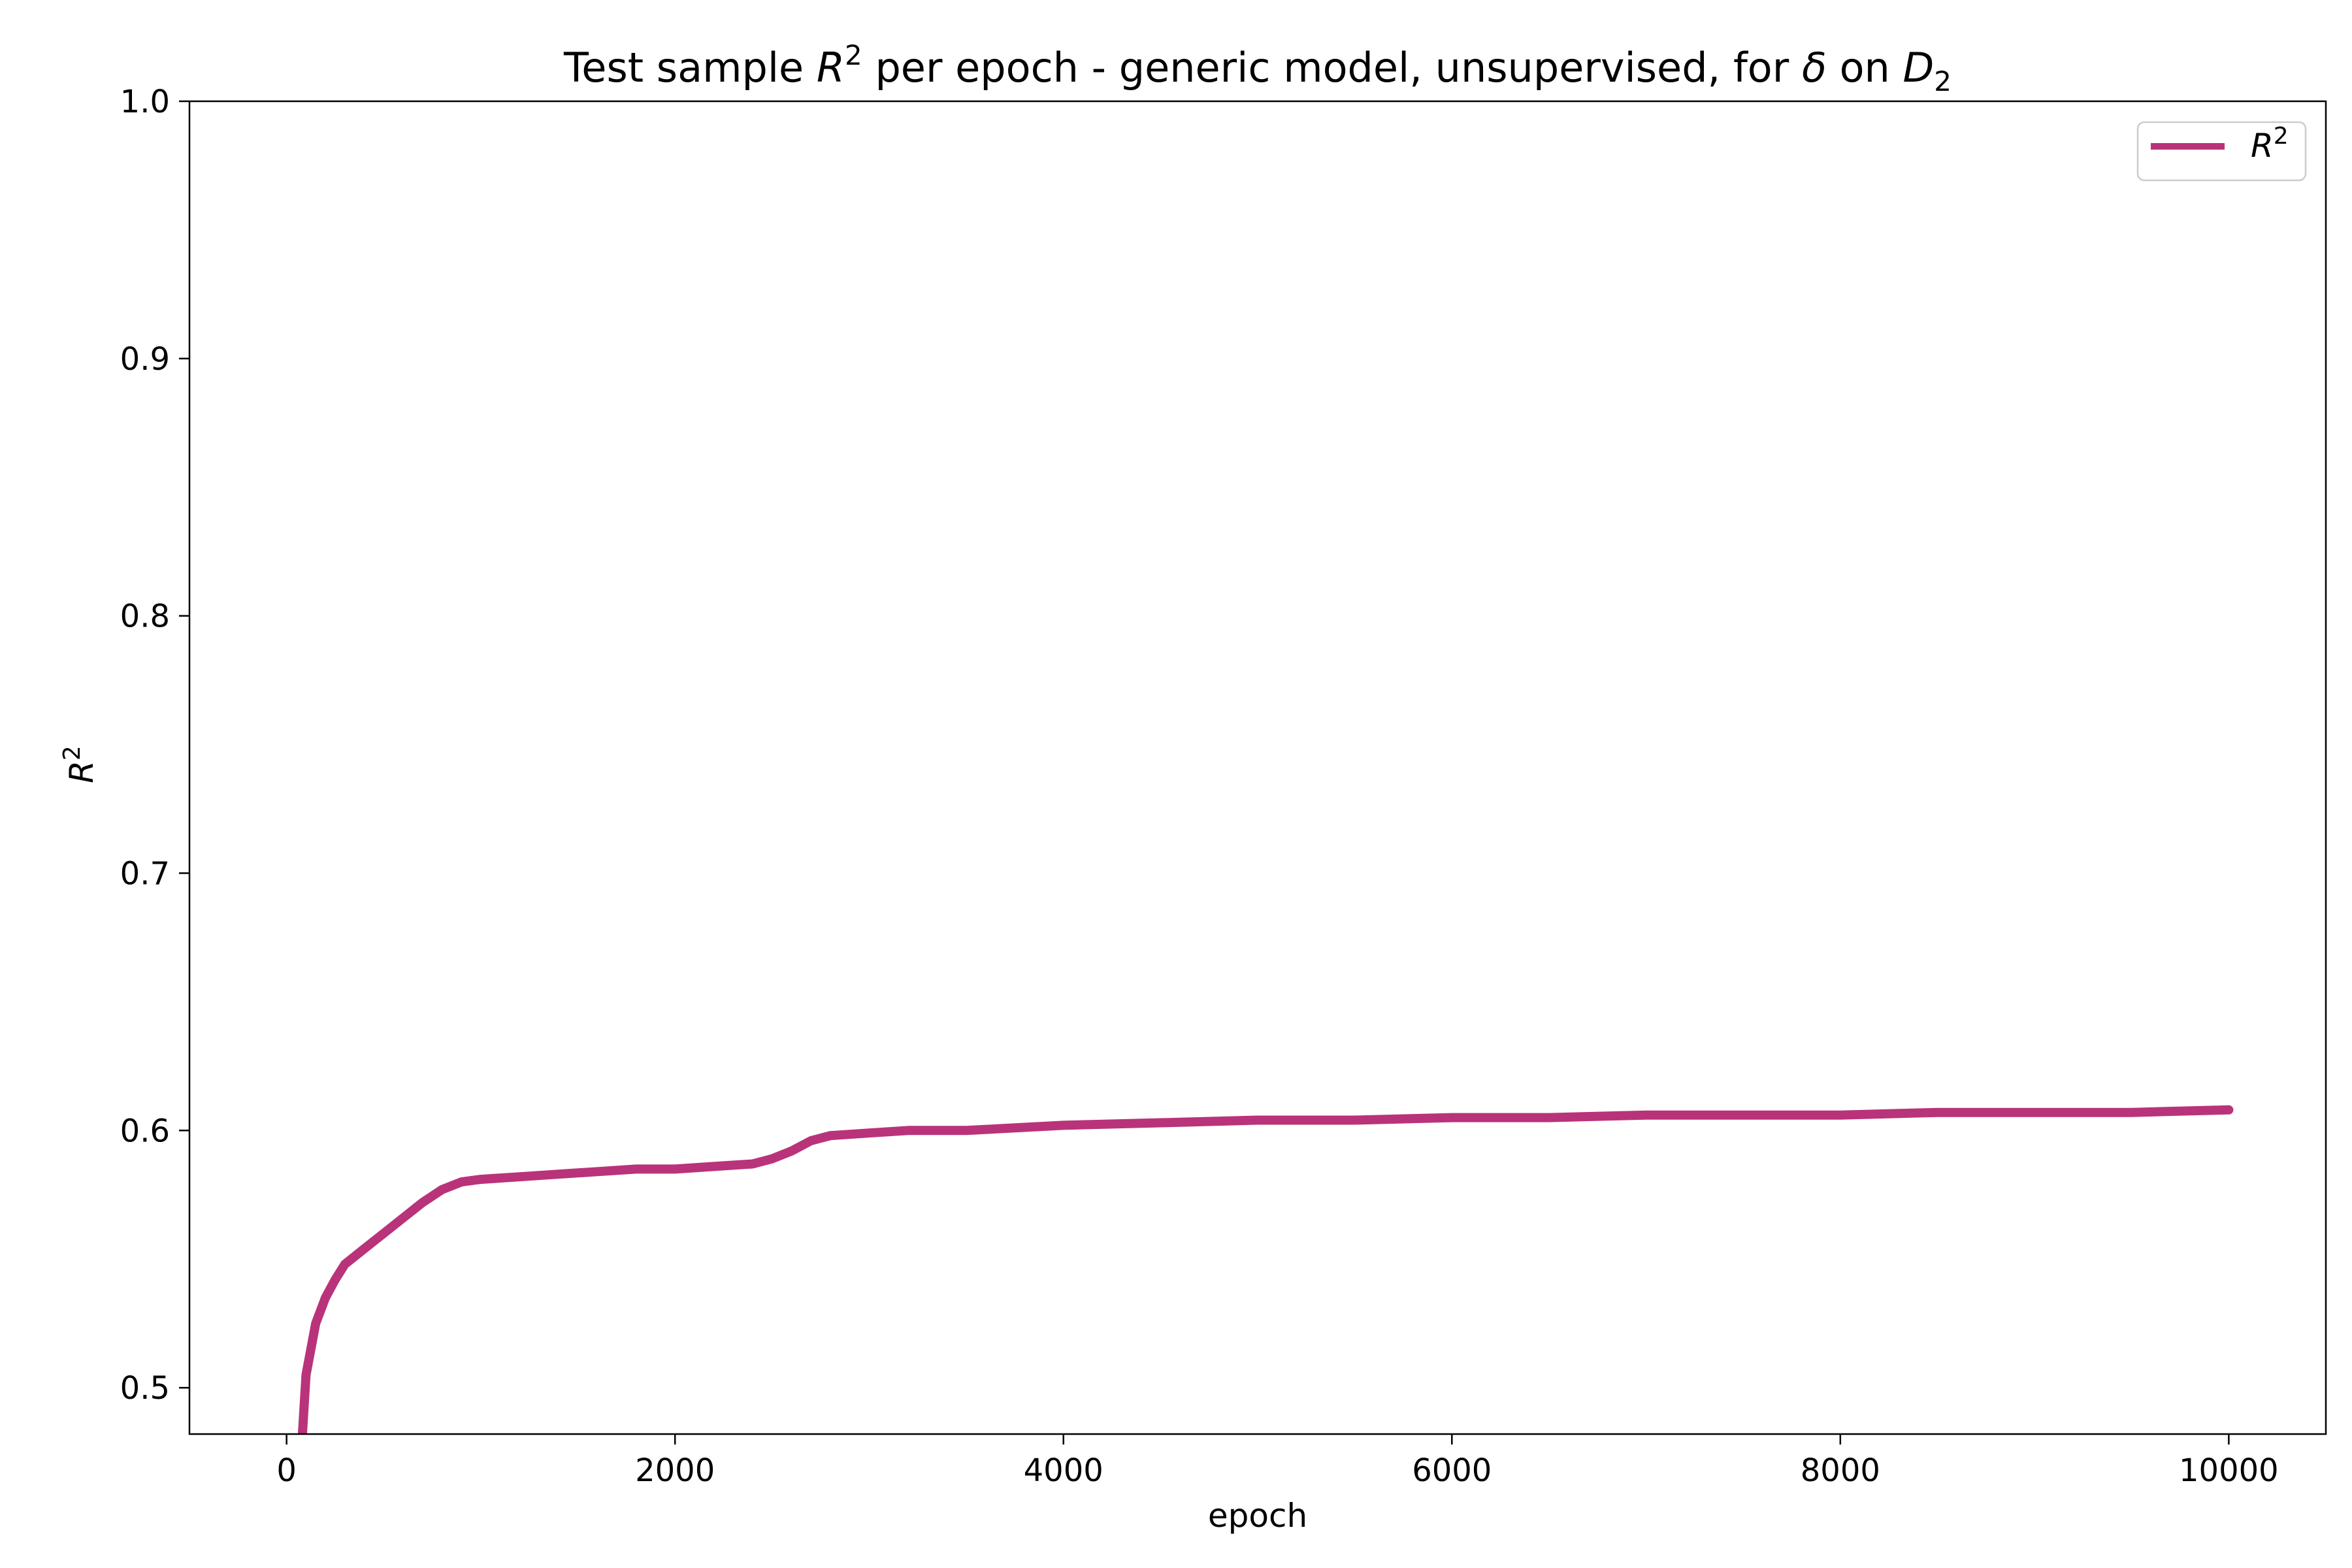  Describe the element at coordinates (675, 1470) in the screenshot. I see `x-tick-label: 2000` at that location.